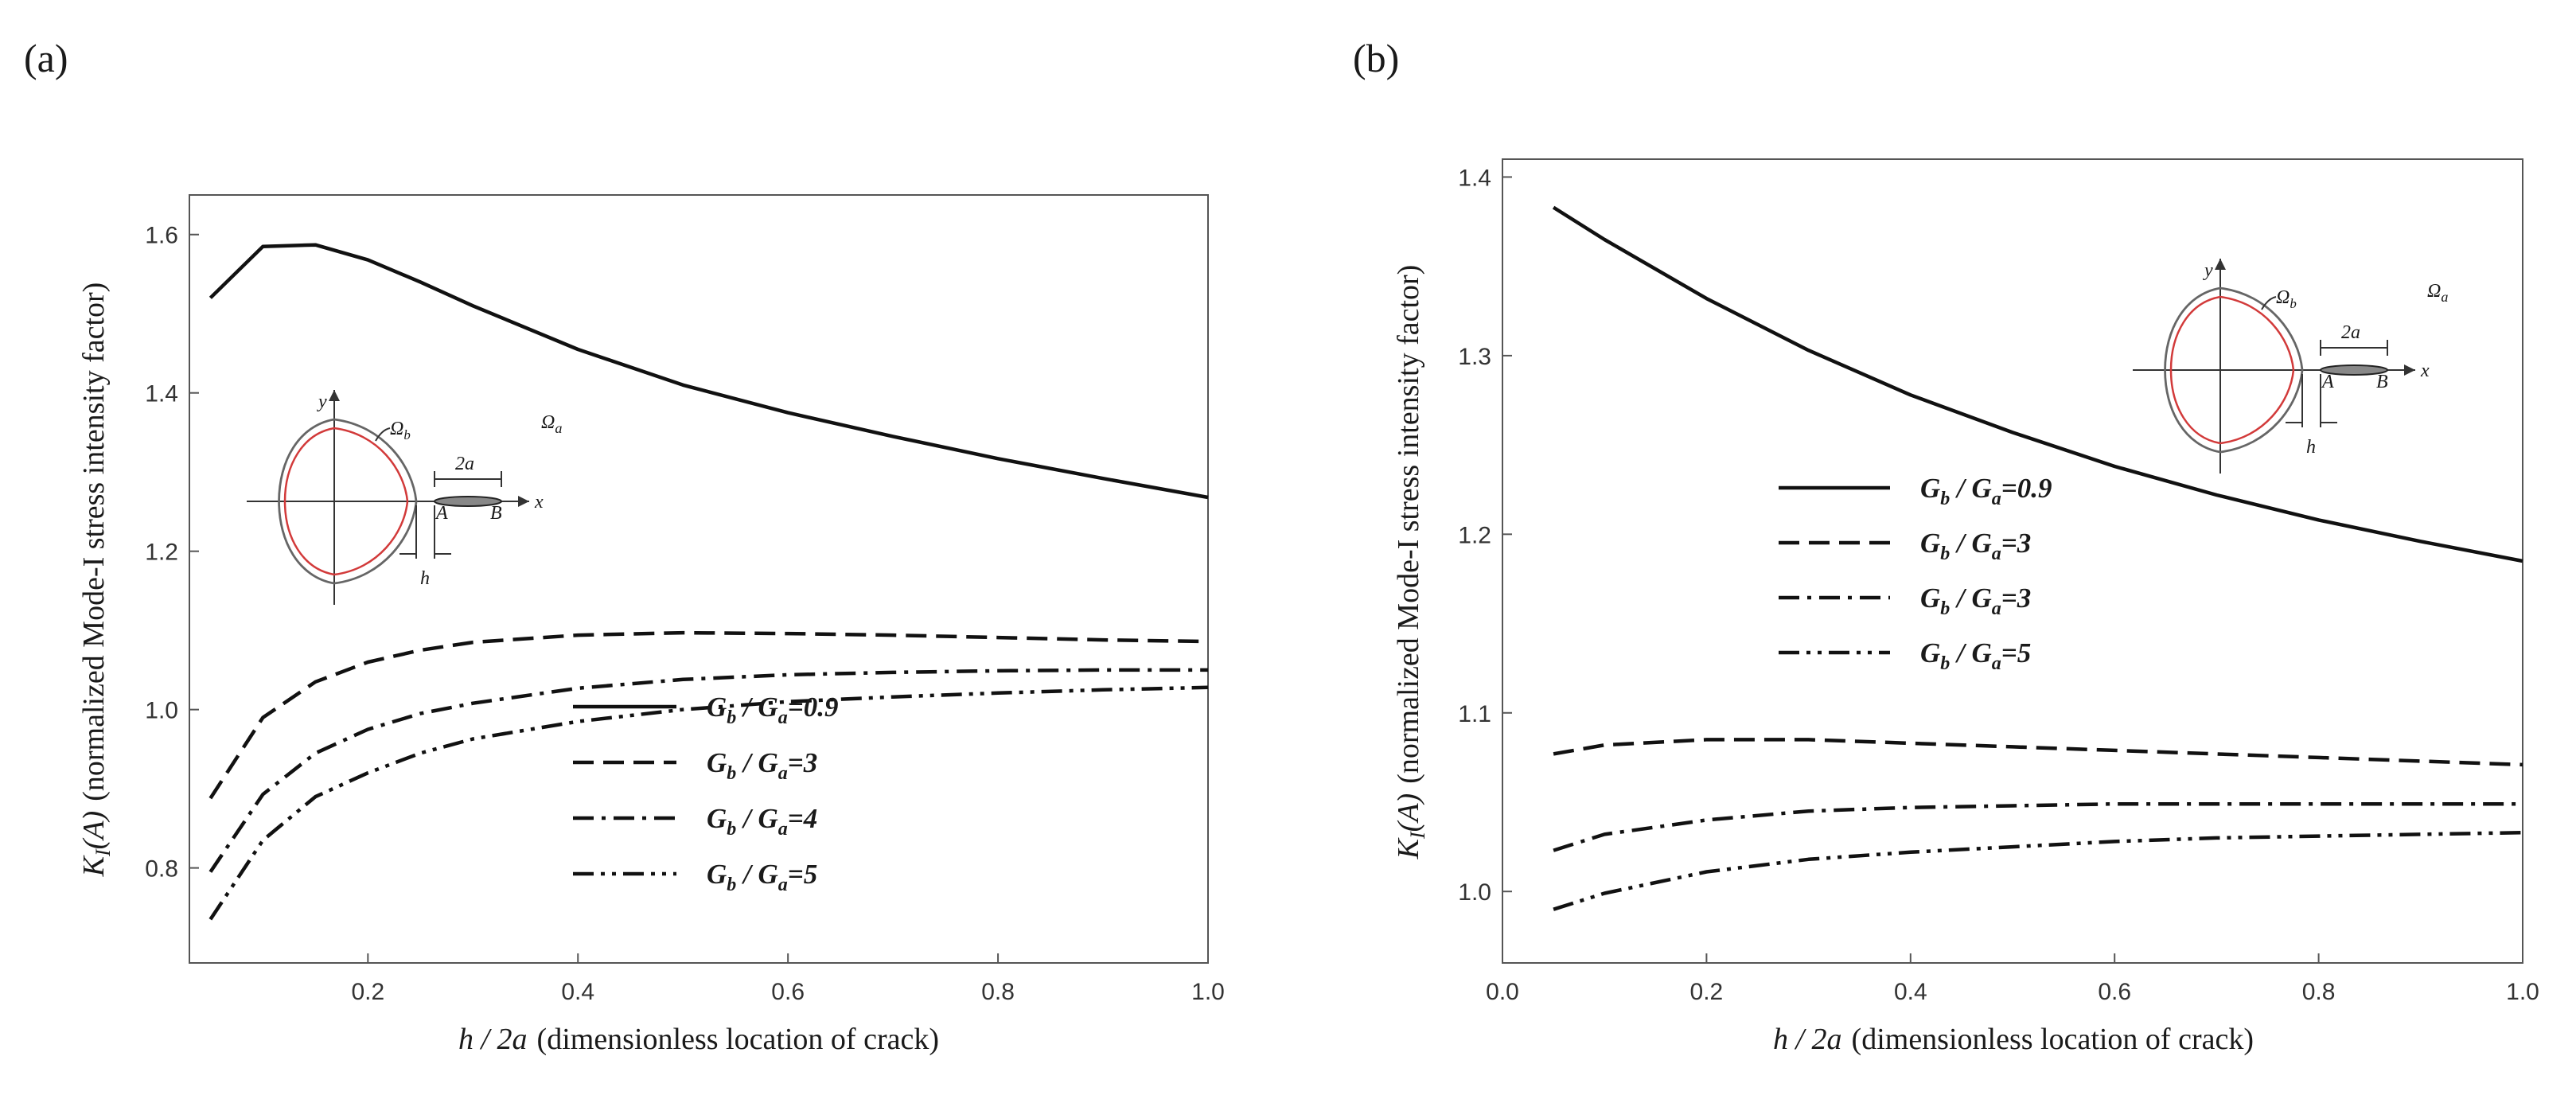 This screenshot has height=1103, width=2576. I want to click on panel-b-legend: Gb / Ga=0.9 Gb / Ga=3 Gb / Ga=3 Gb / Ga=5, so click(1915, 573).